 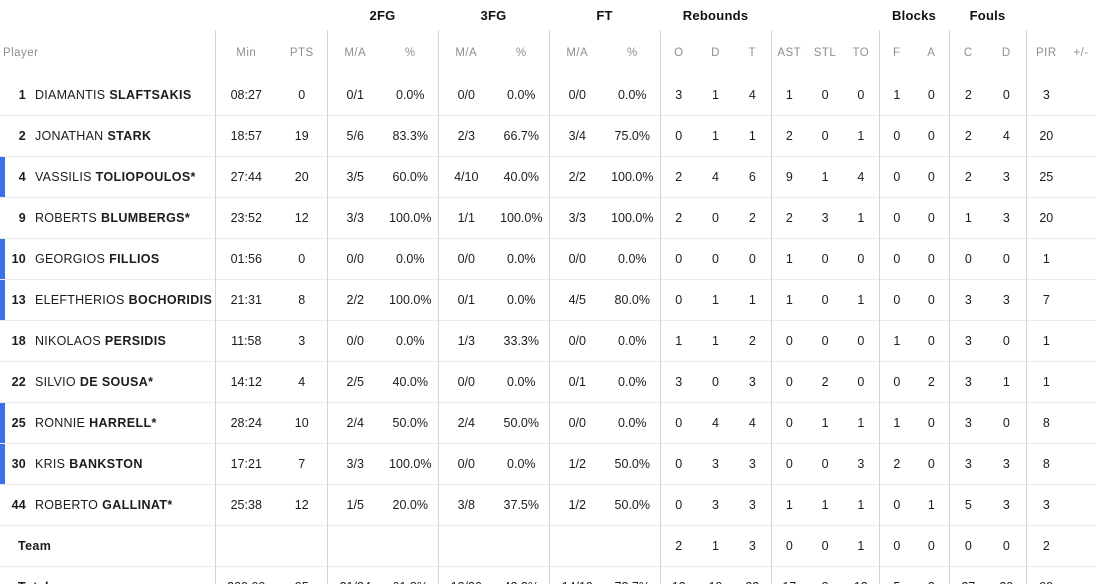 What do you see at coordinates (716, 423) in the screenshot?
I see `stat-reb-d: 4` at bounding box center [716, 423].